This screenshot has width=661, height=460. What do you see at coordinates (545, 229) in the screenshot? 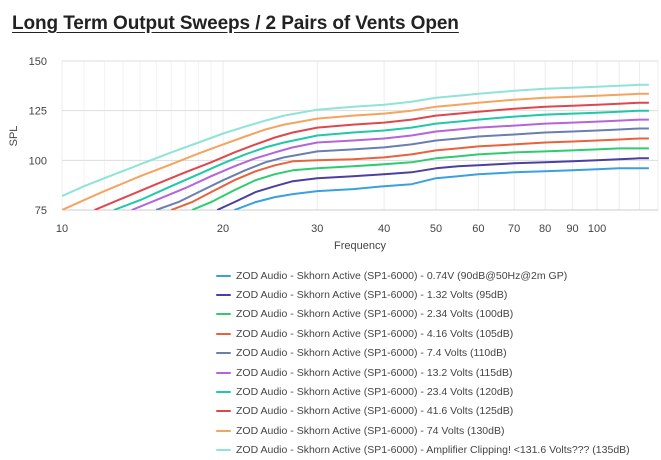
I see `x-tick-label: 80` at bounding box center [545, 229].